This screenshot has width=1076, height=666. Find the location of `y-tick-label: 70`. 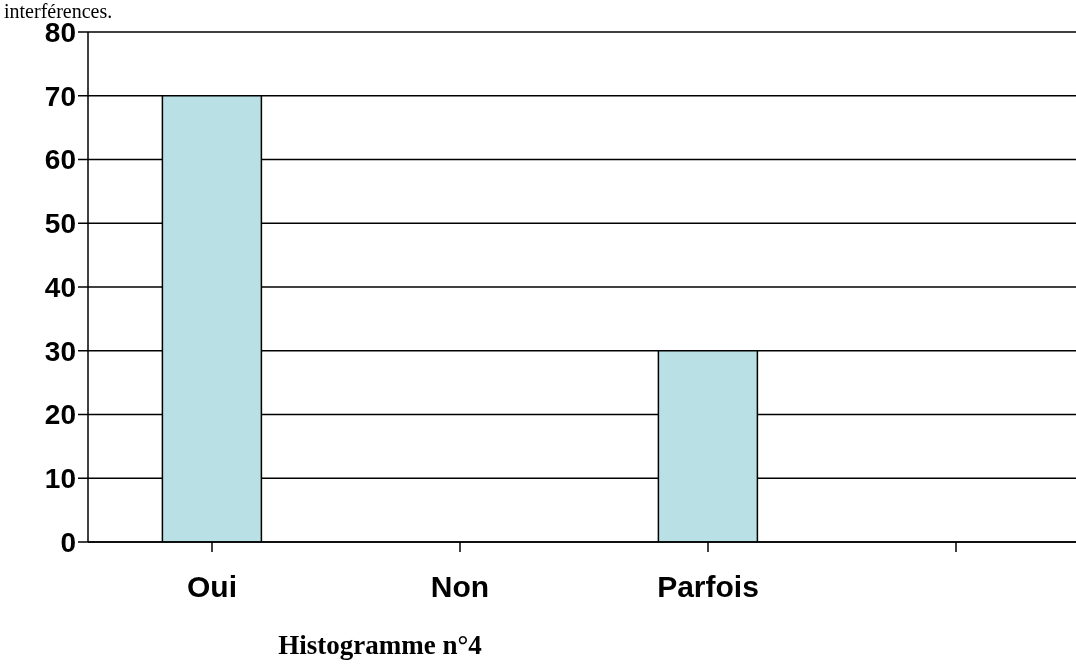

y-tick-label: 70 is located at coordinates (60, 96).